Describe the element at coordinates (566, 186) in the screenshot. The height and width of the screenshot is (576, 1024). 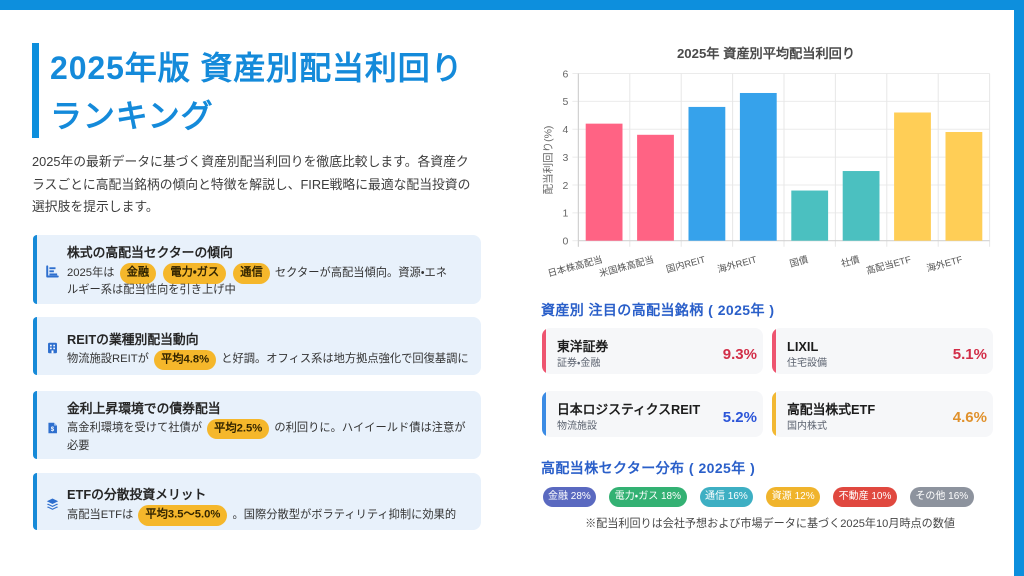
I see `svg-text: 2` at that location.